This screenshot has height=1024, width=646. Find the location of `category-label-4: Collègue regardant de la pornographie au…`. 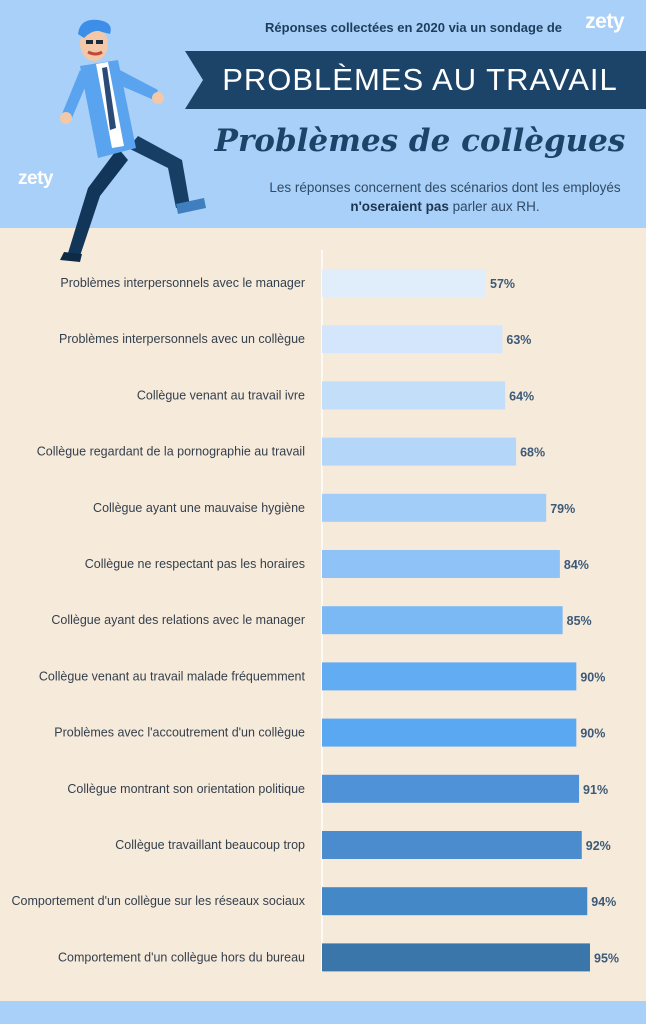

category-label-4: Collègue regardant de la pornographie au… is located at coordinates (171, 452).